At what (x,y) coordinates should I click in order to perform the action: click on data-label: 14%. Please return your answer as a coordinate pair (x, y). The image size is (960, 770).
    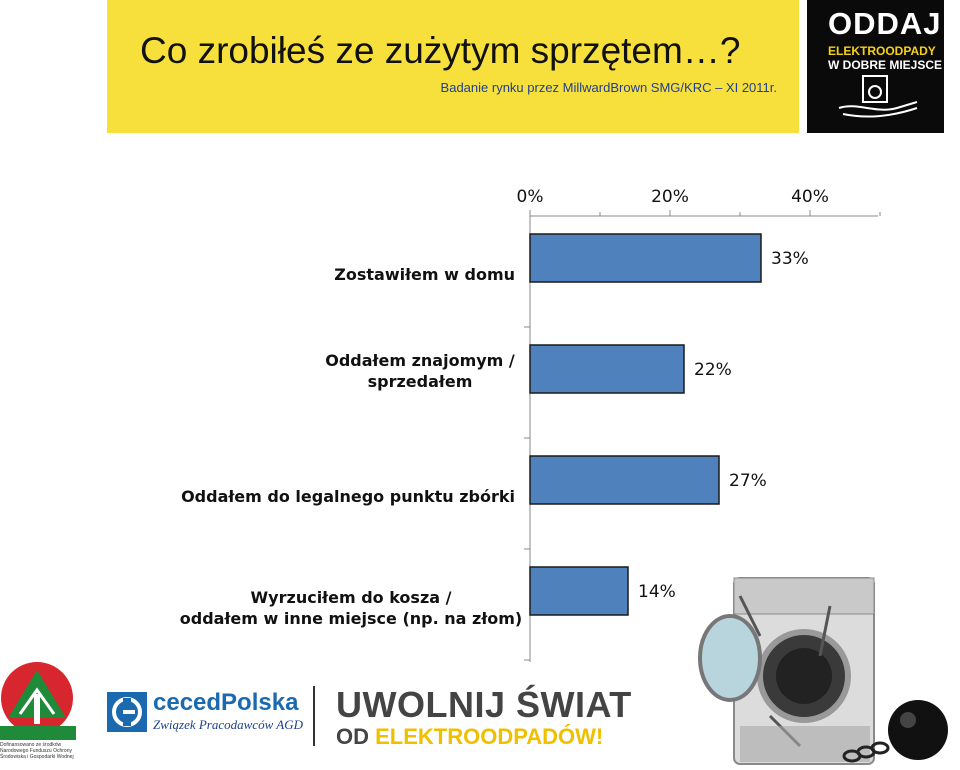
    Looking at the image, I should click on (657, 592).